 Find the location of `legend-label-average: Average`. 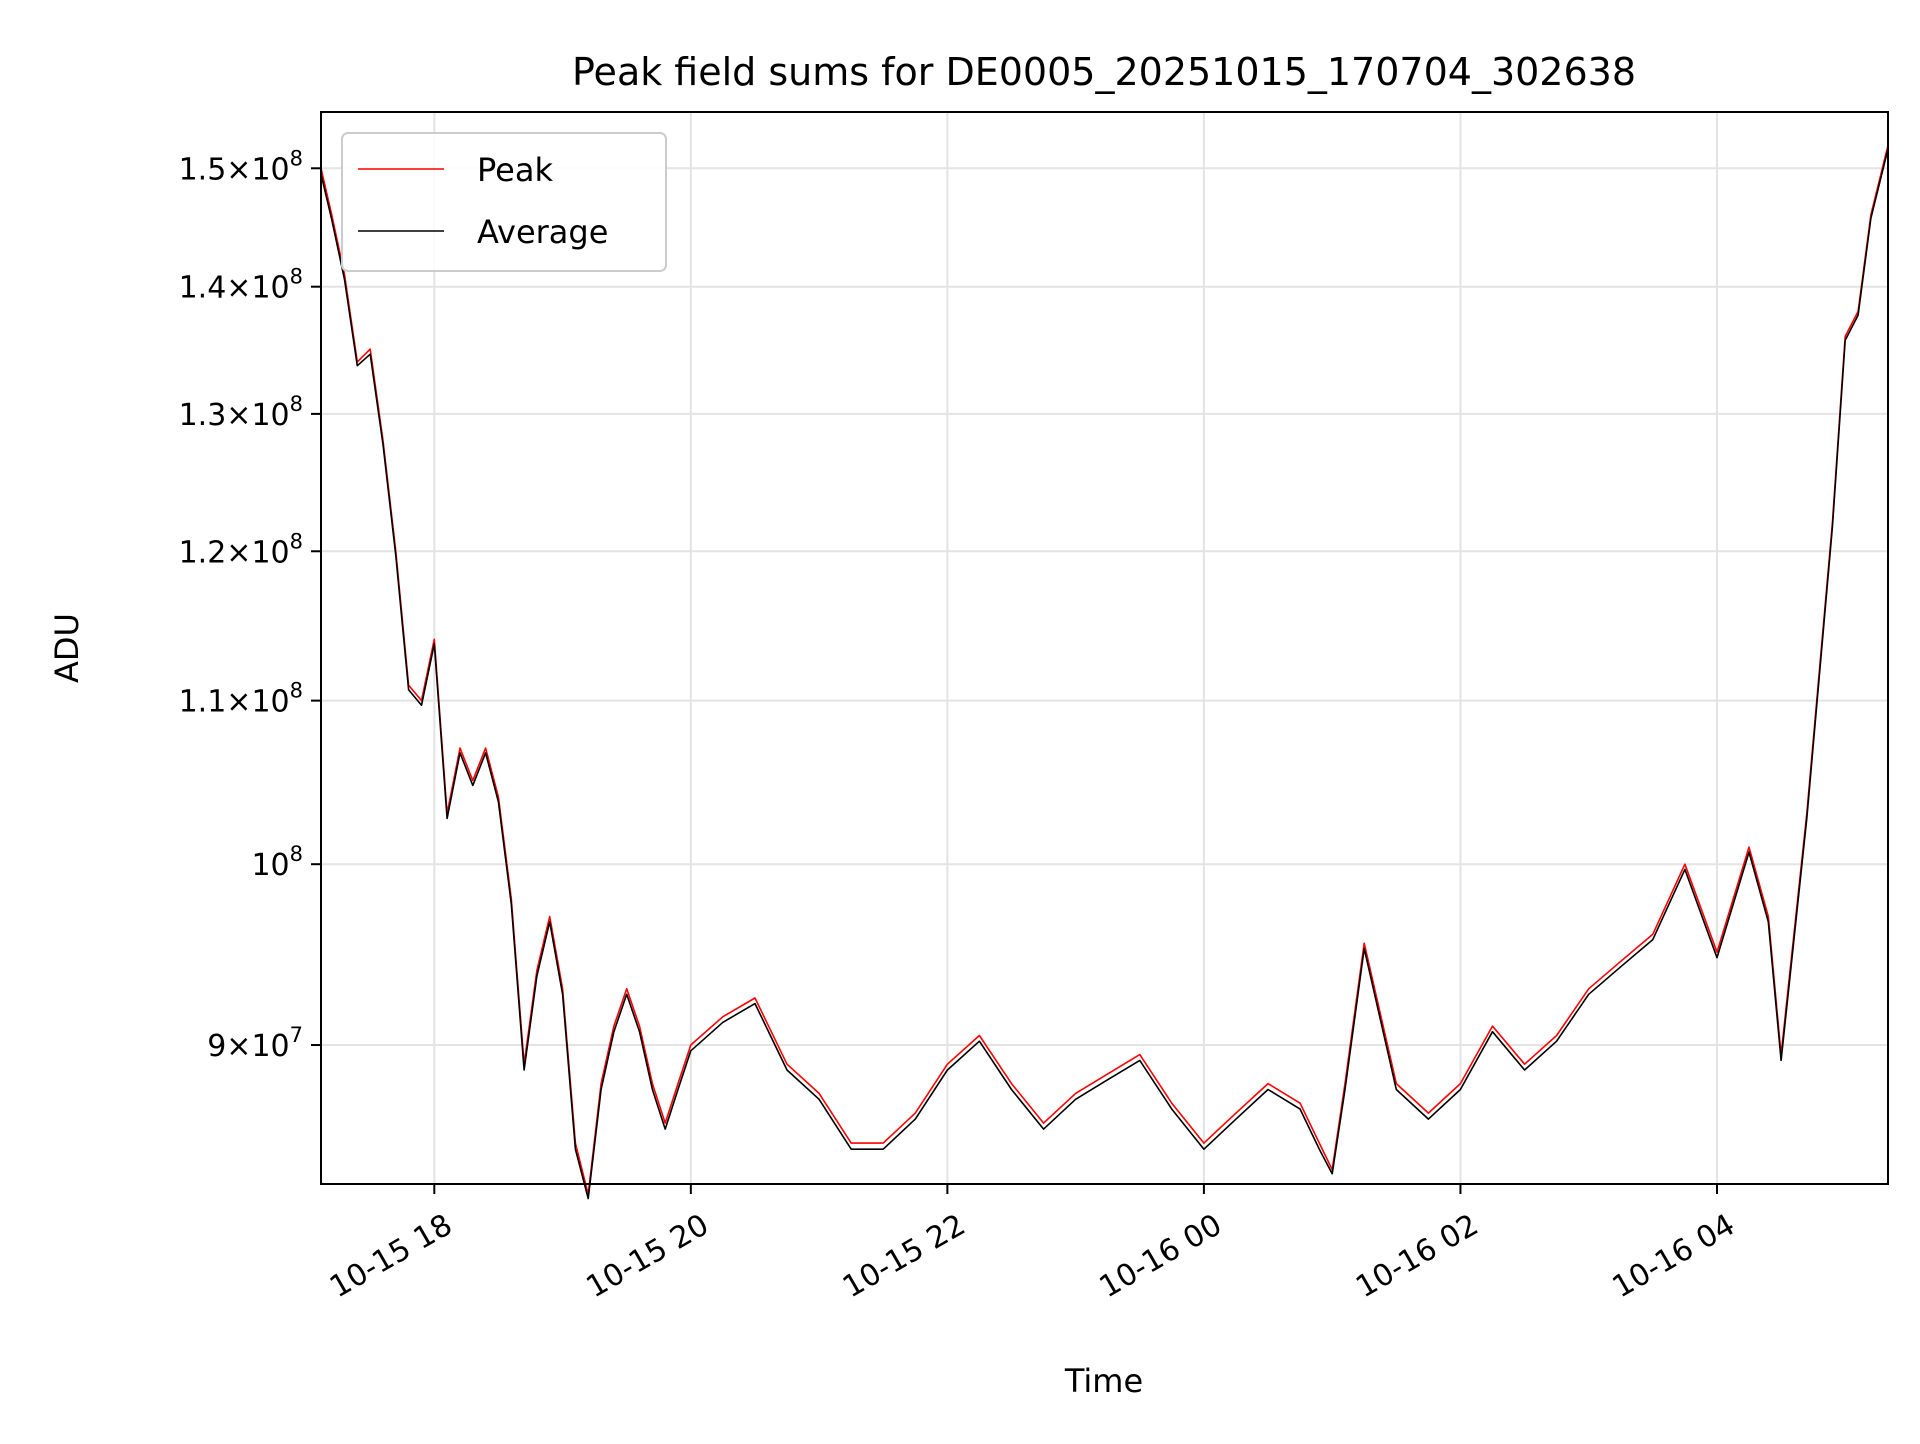

legend-label-average: Average is located at coordinates (542, 232).